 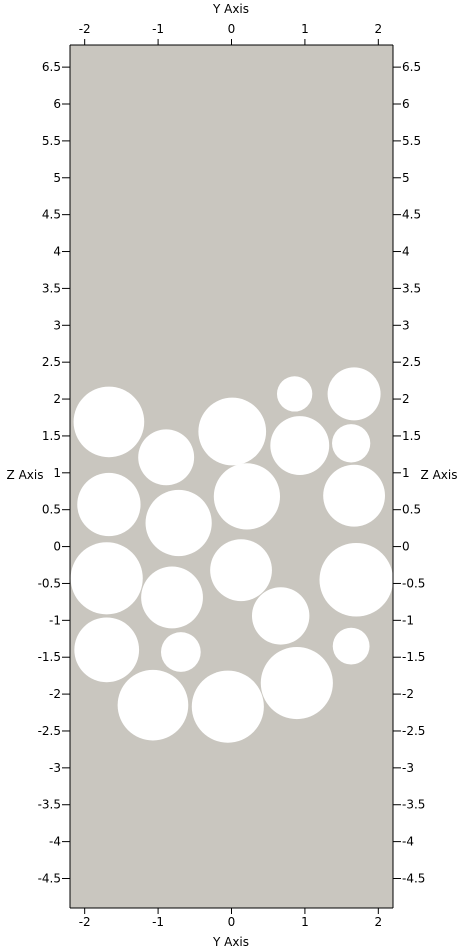 What do you see at coordinates (406, 252) in the screenshot?
I see `y-tick-label-right: 4` at bounding box center [406, 252].